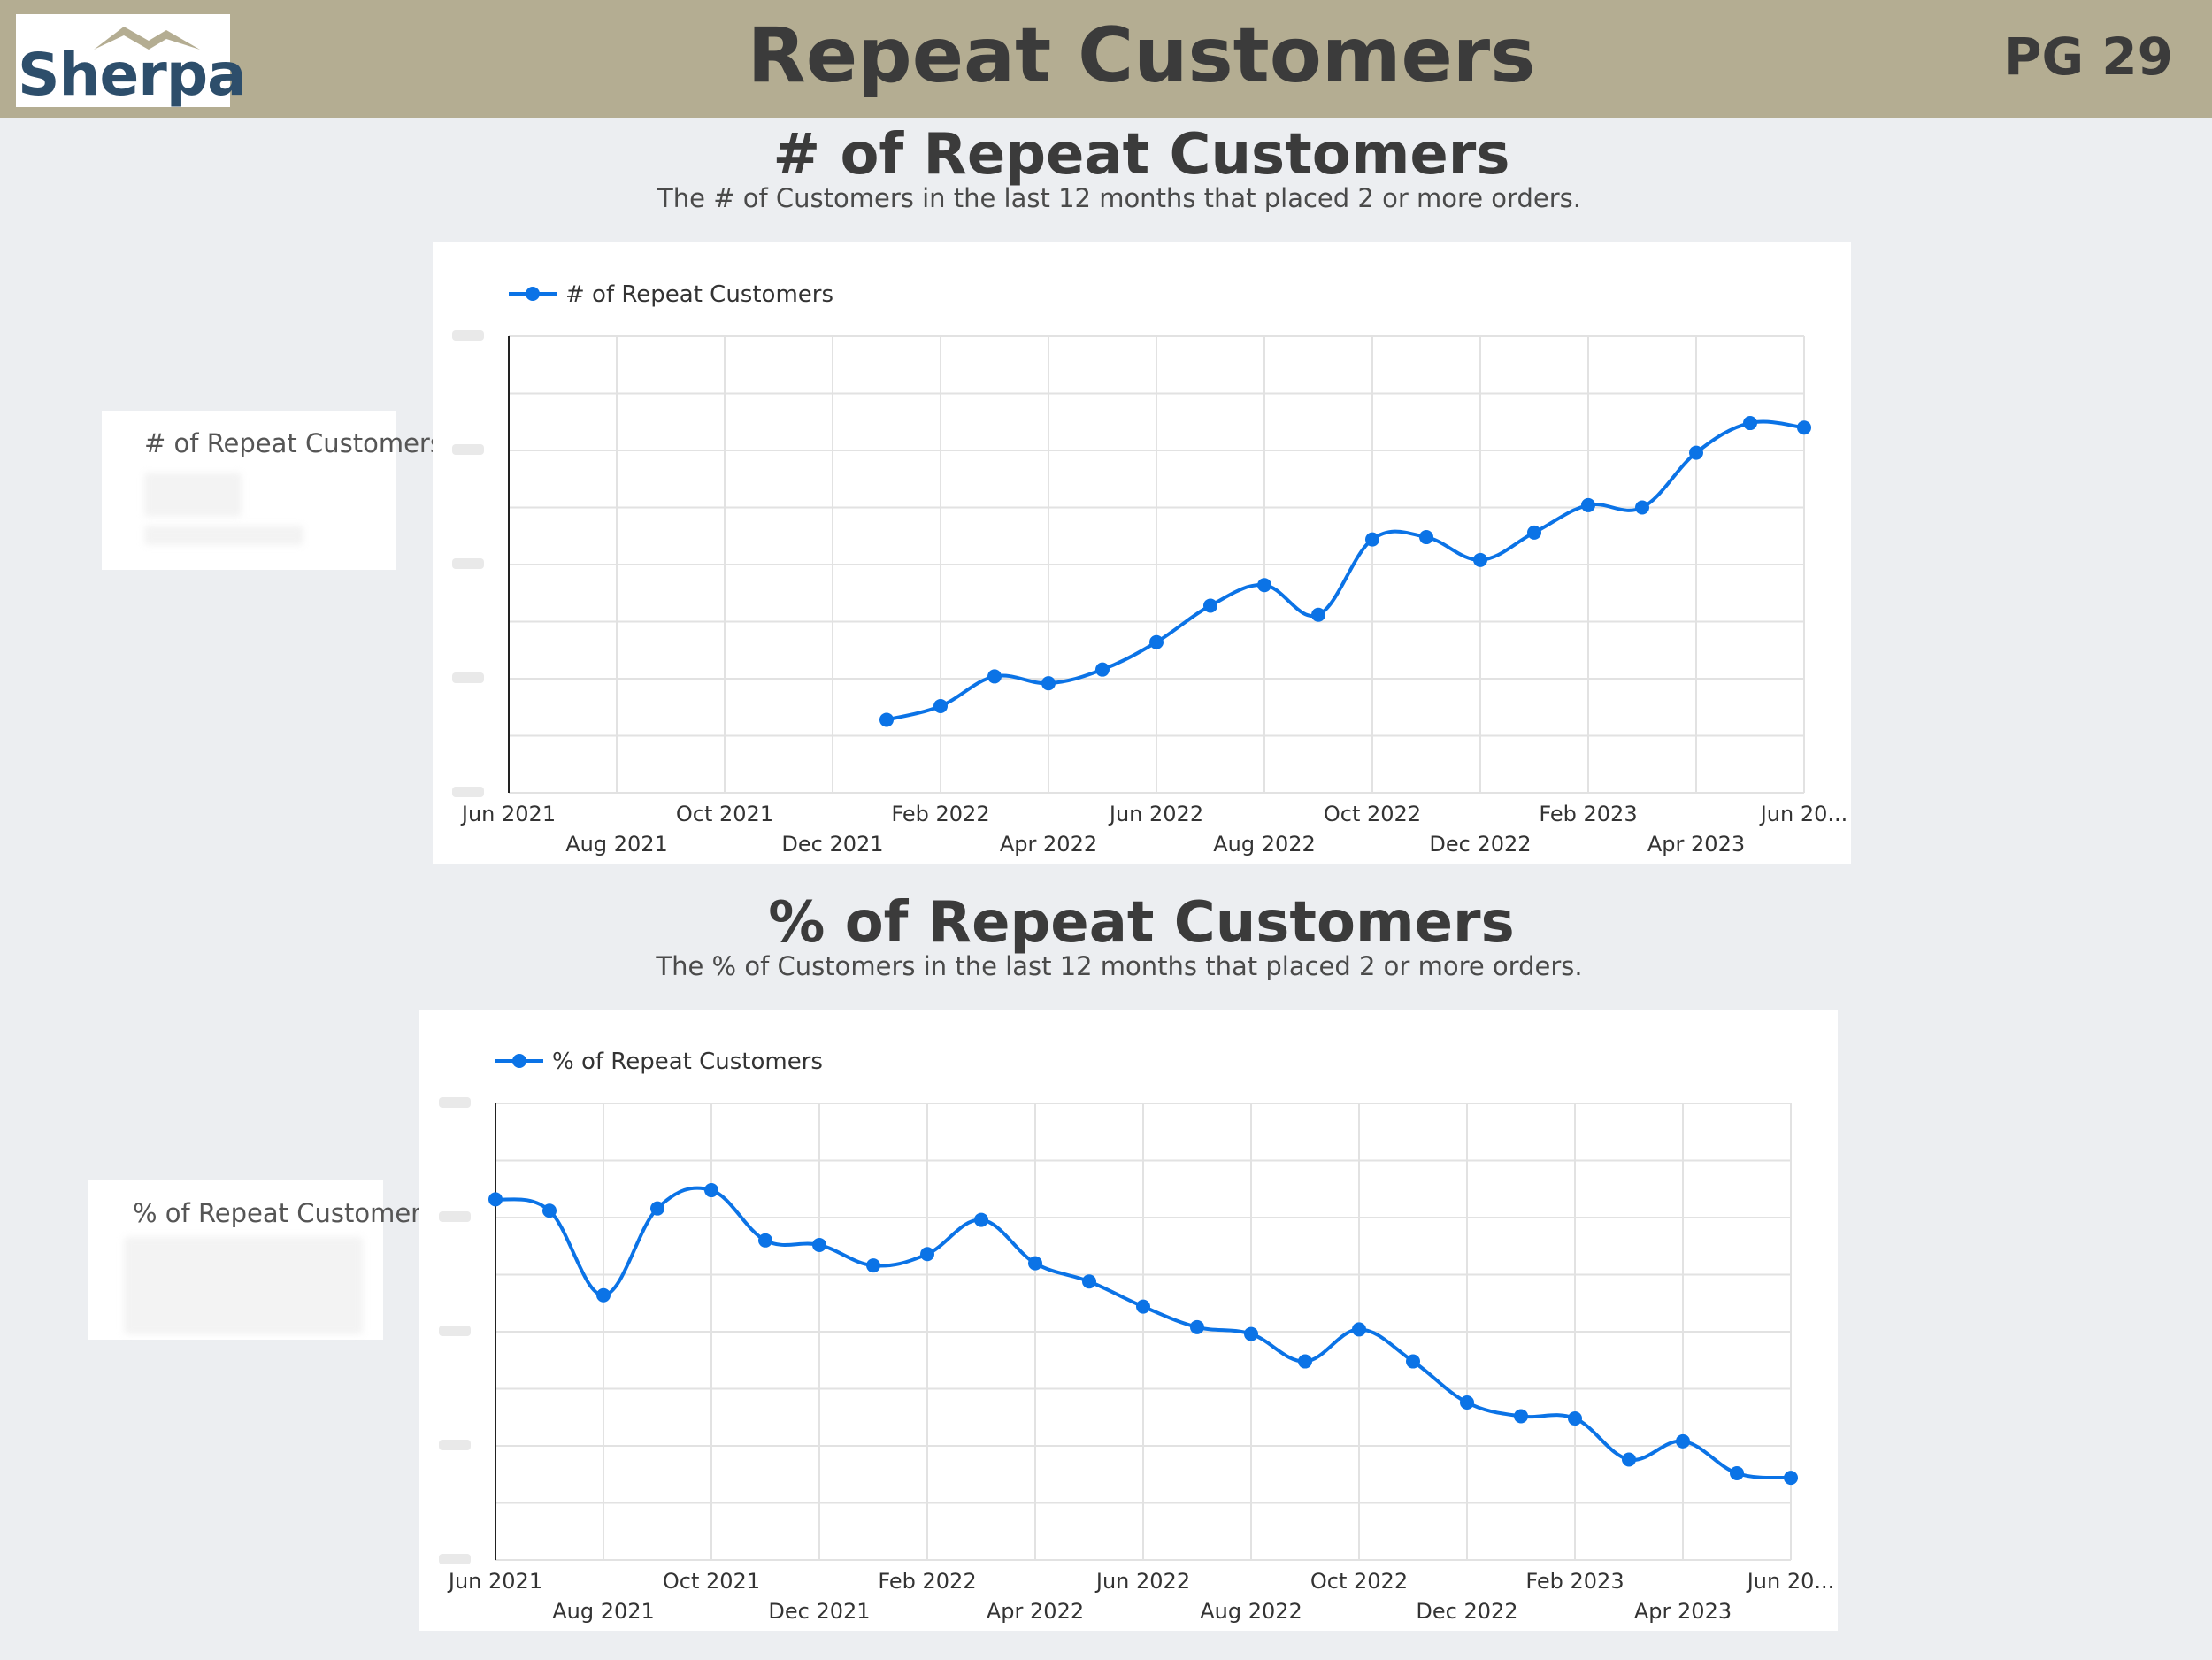 The height and width of the screenshot is (1660, 2212). What do you see at coordinates (1141, 155) in the screenshot?
I see `section1-title: # of Repeat Customers` at bounding box center [1141, 155].